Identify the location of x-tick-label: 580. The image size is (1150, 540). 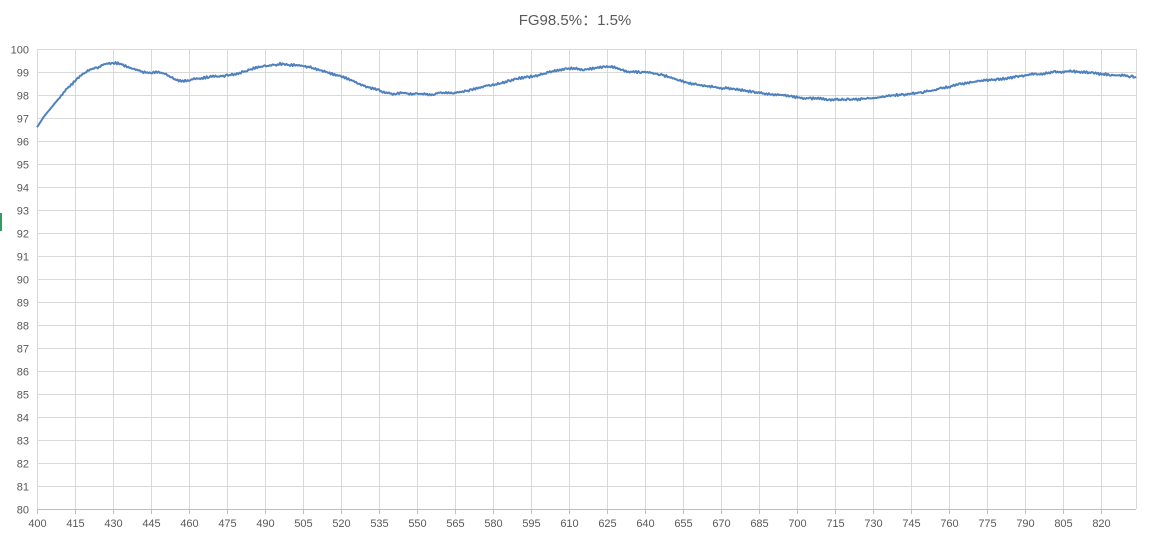
(493, 524).